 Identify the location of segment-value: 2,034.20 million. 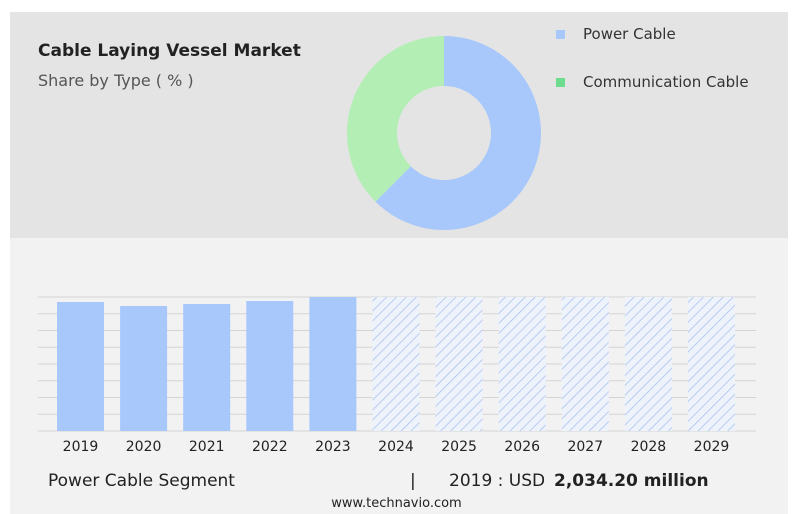
(631, 481).